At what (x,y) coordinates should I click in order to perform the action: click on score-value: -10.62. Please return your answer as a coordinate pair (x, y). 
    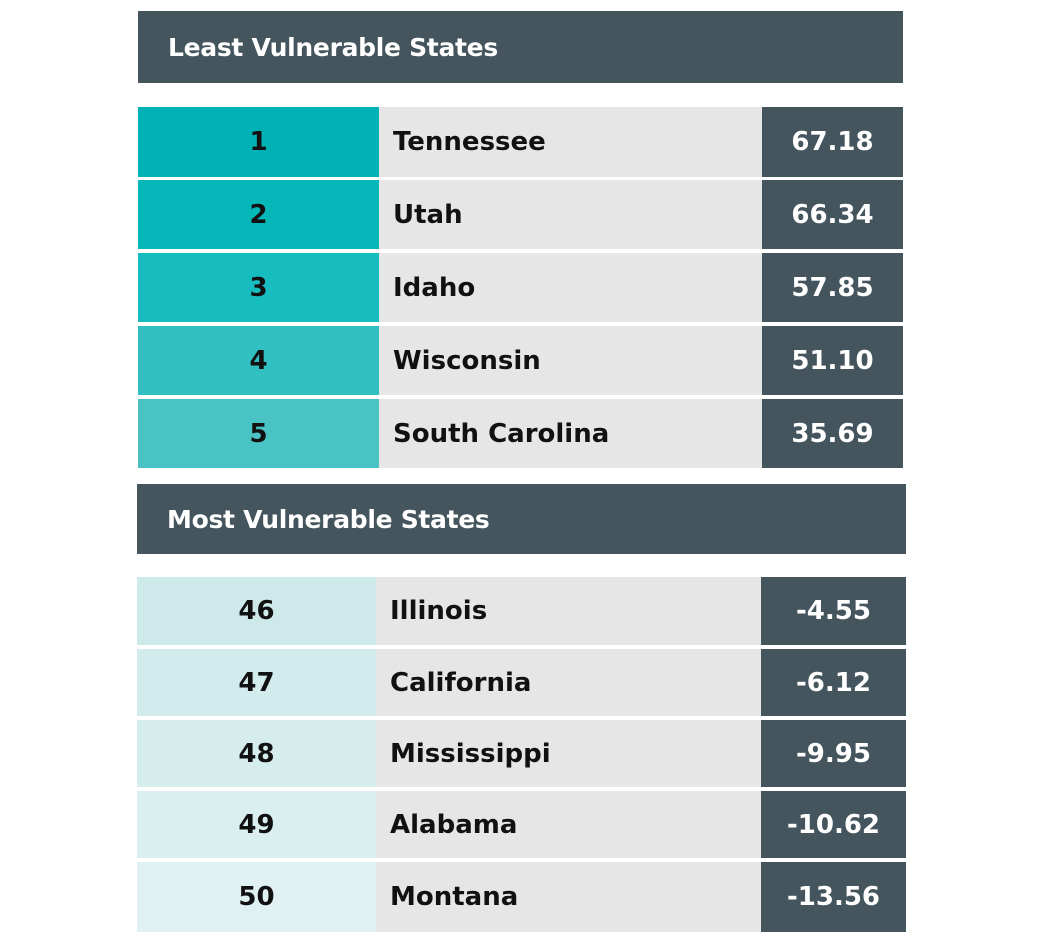
    Looking at the image, I should click on (833, 824).